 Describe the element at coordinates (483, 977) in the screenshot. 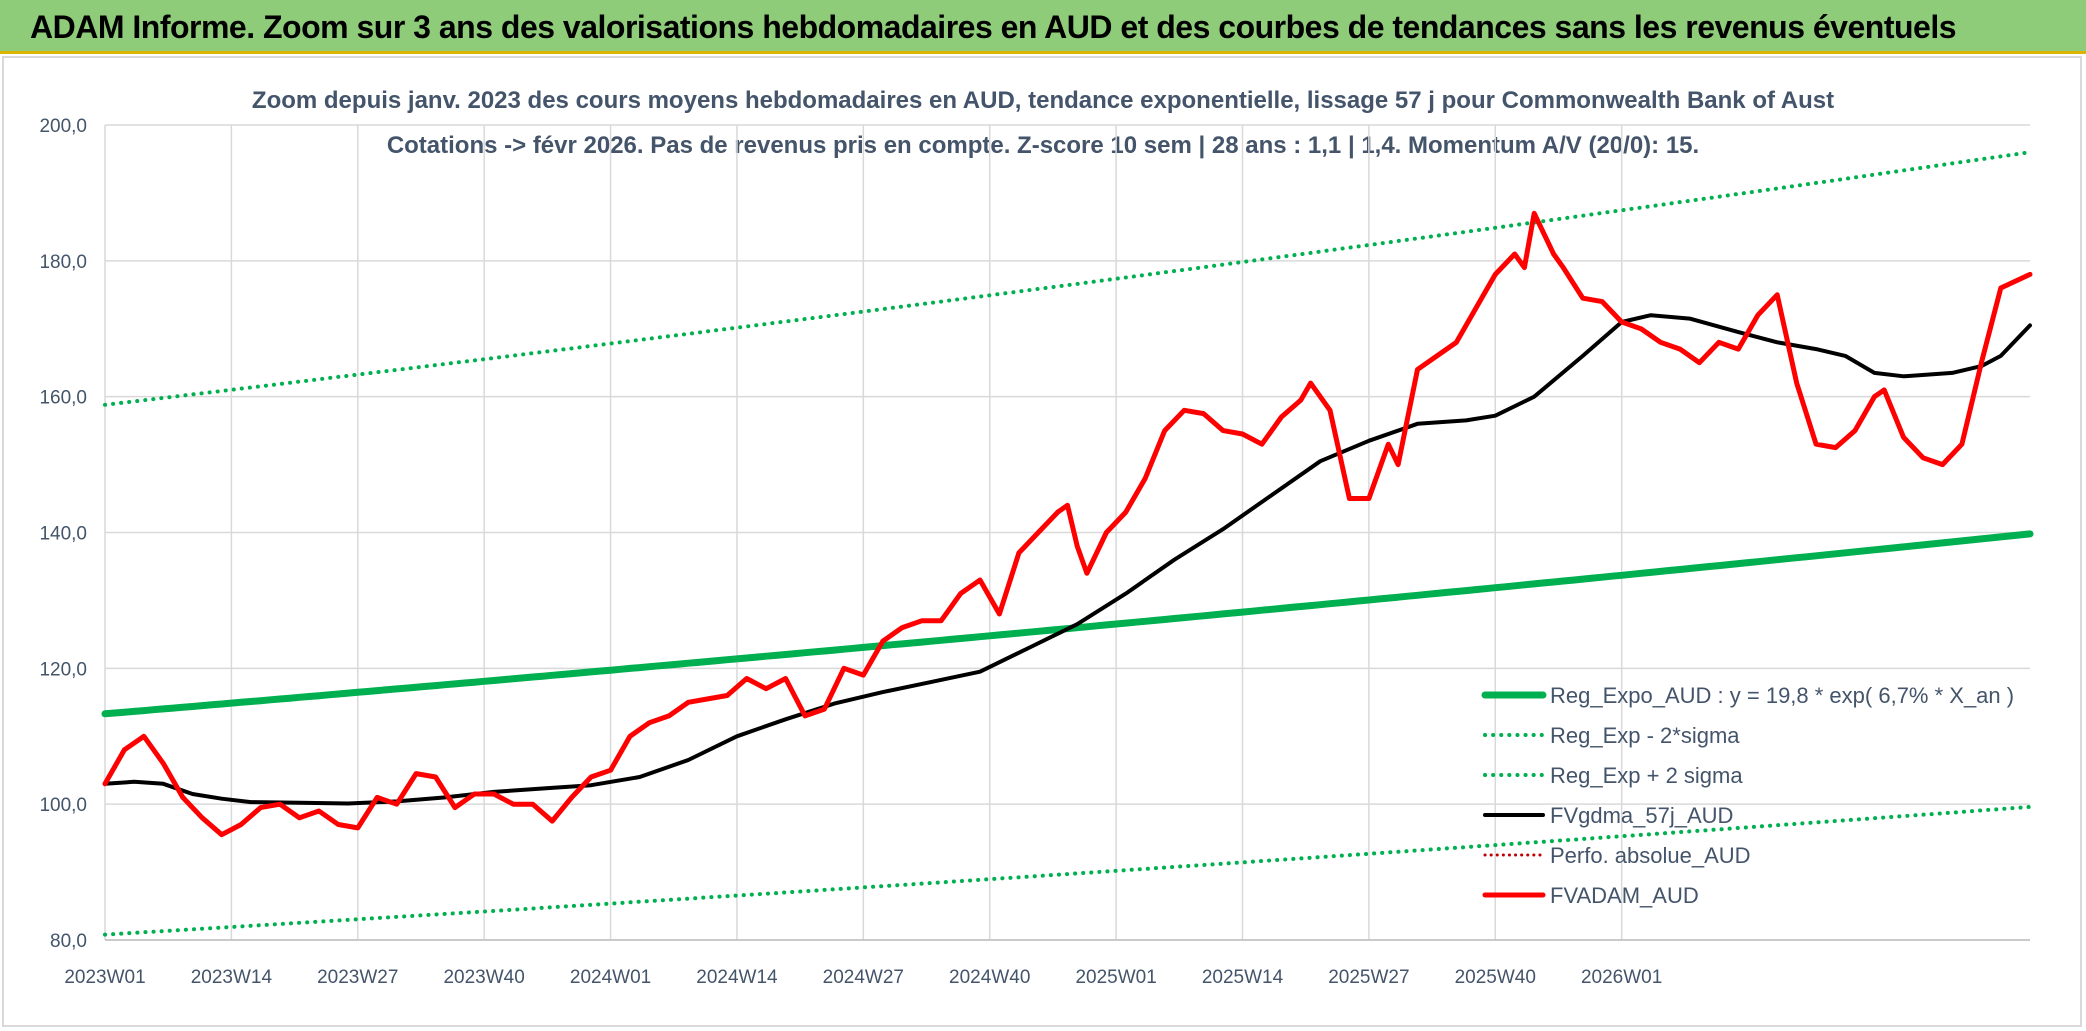

I see `x-tick-label: 2023W40` at that location.